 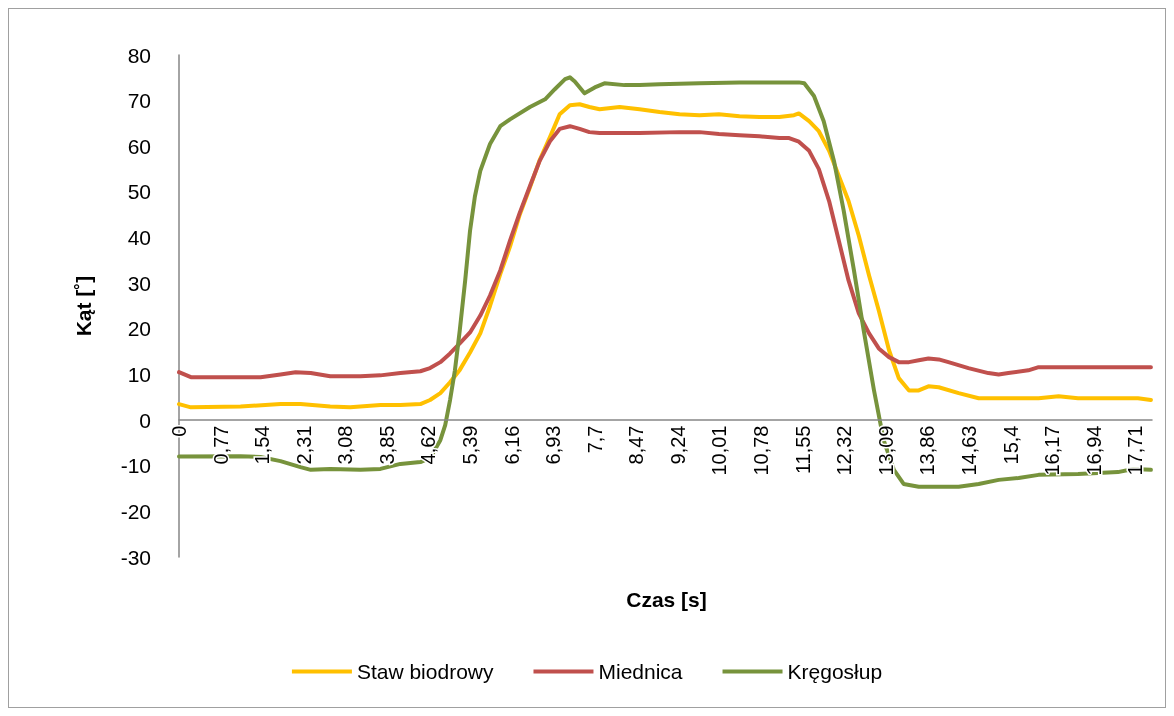 What do you see at coordinates (145, 420) in the screenshot?
I see `y-tick-label: 0` at bounding box center [145, 420].